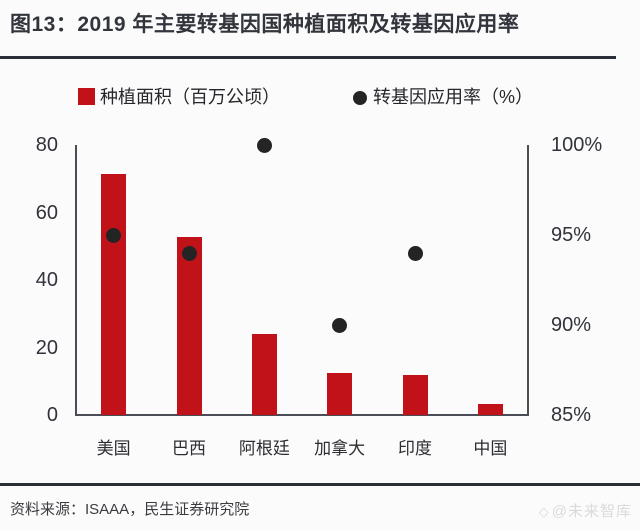 The height and width of the screenshot is (531, 640). What do you see at coordinates (308, 57) in the screenshot?
I see `title-divider` at bounding box center [308, 57].